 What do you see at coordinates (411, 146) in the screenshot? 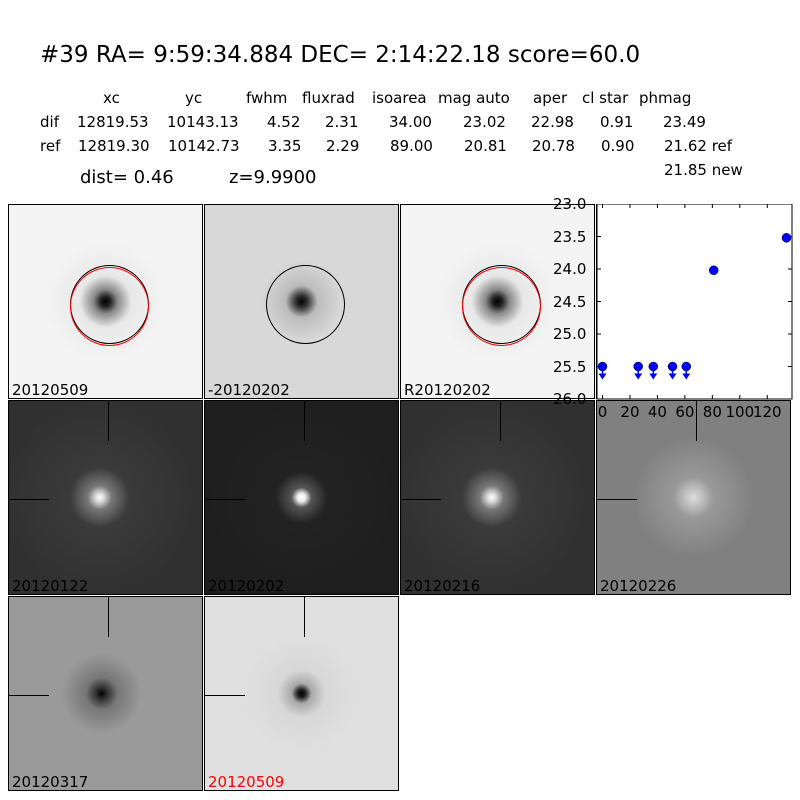
I see `table-cell: 89.00` at bounding box center [411, 146].